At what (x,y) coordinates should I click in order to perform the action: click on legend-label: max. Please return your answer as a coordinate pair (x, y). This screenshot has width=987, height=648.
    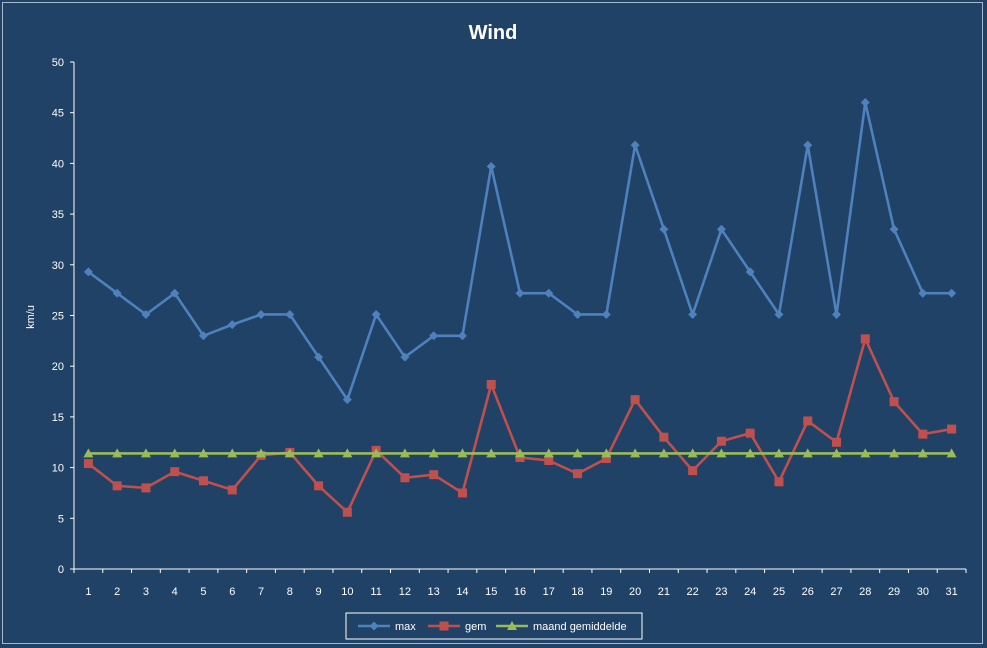
    Looking at the image, I should click on (405, 627).